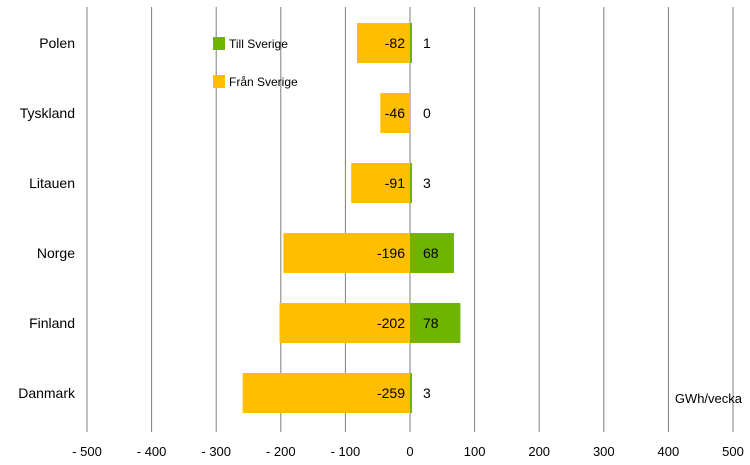  What do you see at coordinates (475, 451) in the screenshot?
I see `x-tick-label: 100` at bounding box center [475, 451].